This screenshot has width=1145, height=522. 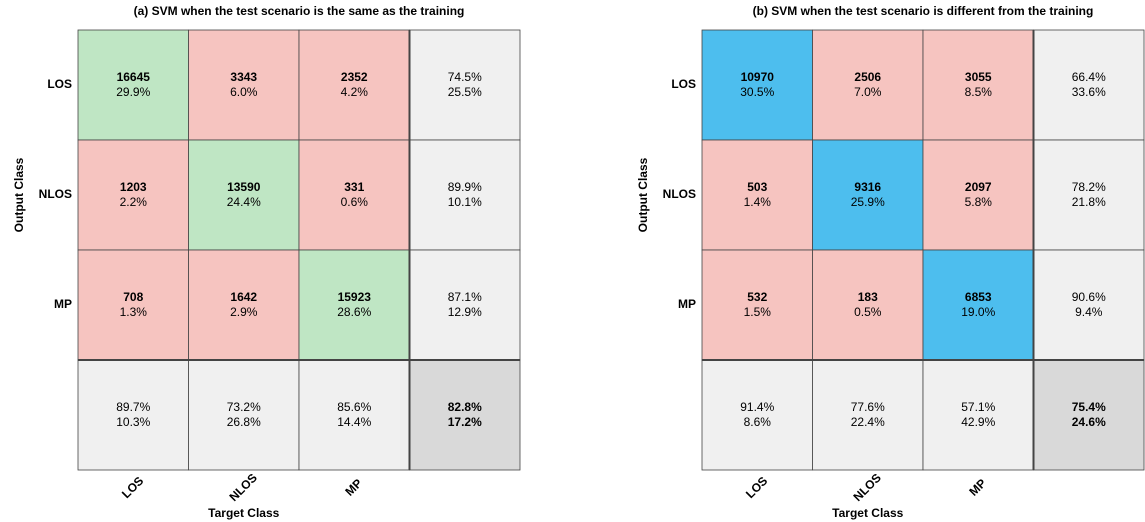 I want to click on correct-rate: 74.5%, so click(x=465, y=77).